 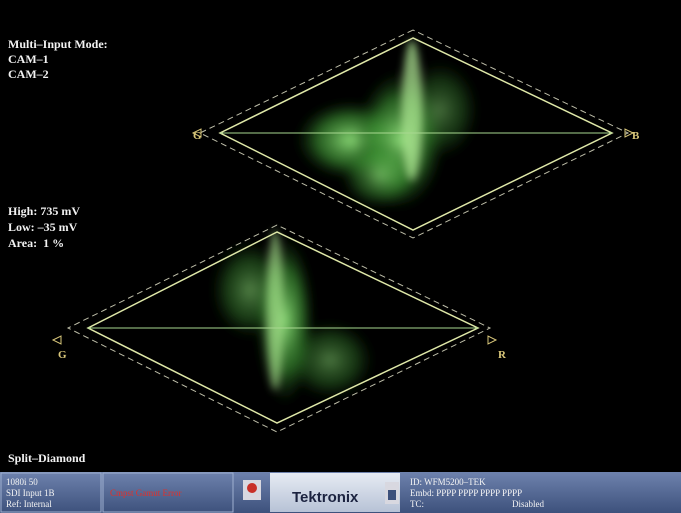 What do you see at coordinates (47, 458) in the screenshot?
I see `display-name: Split–Diamond` at bounding box center [47, 458].